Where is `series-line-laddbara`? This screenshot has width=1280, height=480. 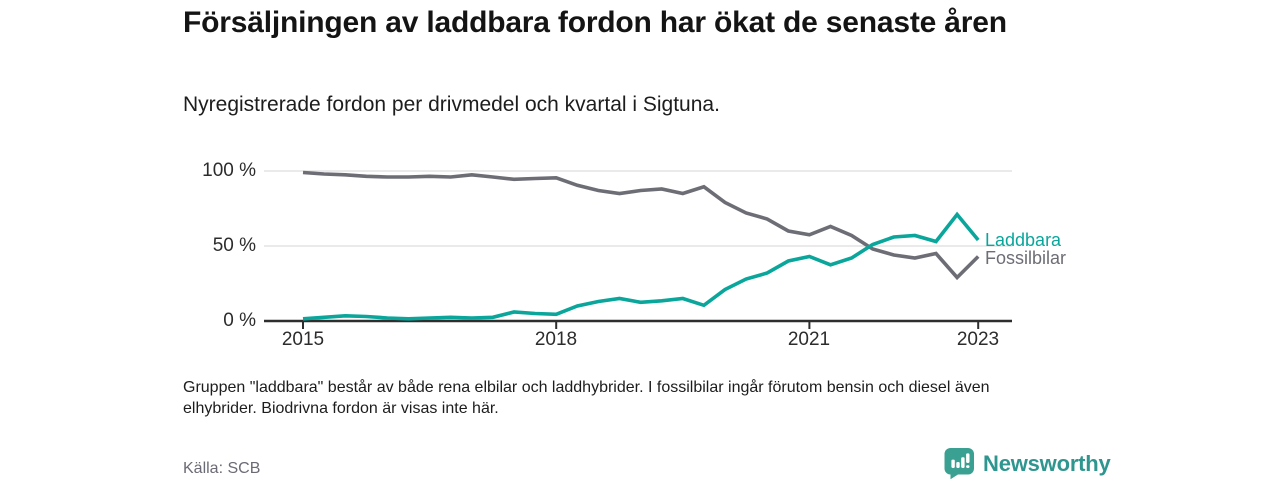 series-line-laddbara is located at coordinates (641, 266).